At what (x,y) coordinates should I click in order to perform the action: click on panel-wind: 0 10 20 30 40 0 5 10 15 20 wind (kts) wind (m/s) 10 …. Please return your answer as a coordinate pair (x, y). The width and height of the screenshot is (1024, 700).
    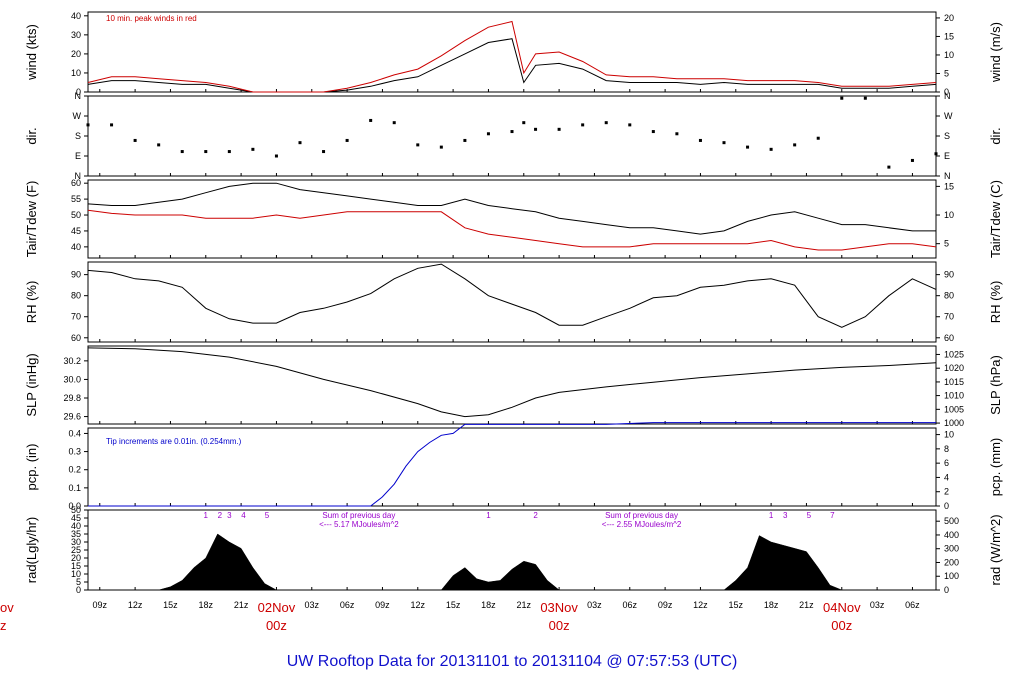
    Looking at the image, I should click on (513, 54).